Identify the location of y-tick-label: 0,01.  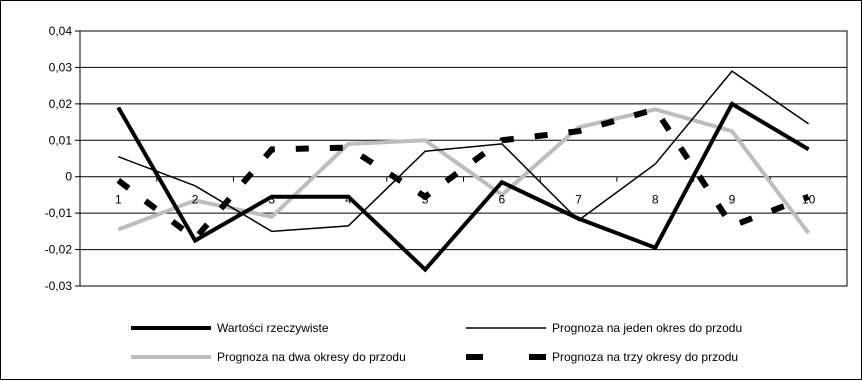
(61, 140).